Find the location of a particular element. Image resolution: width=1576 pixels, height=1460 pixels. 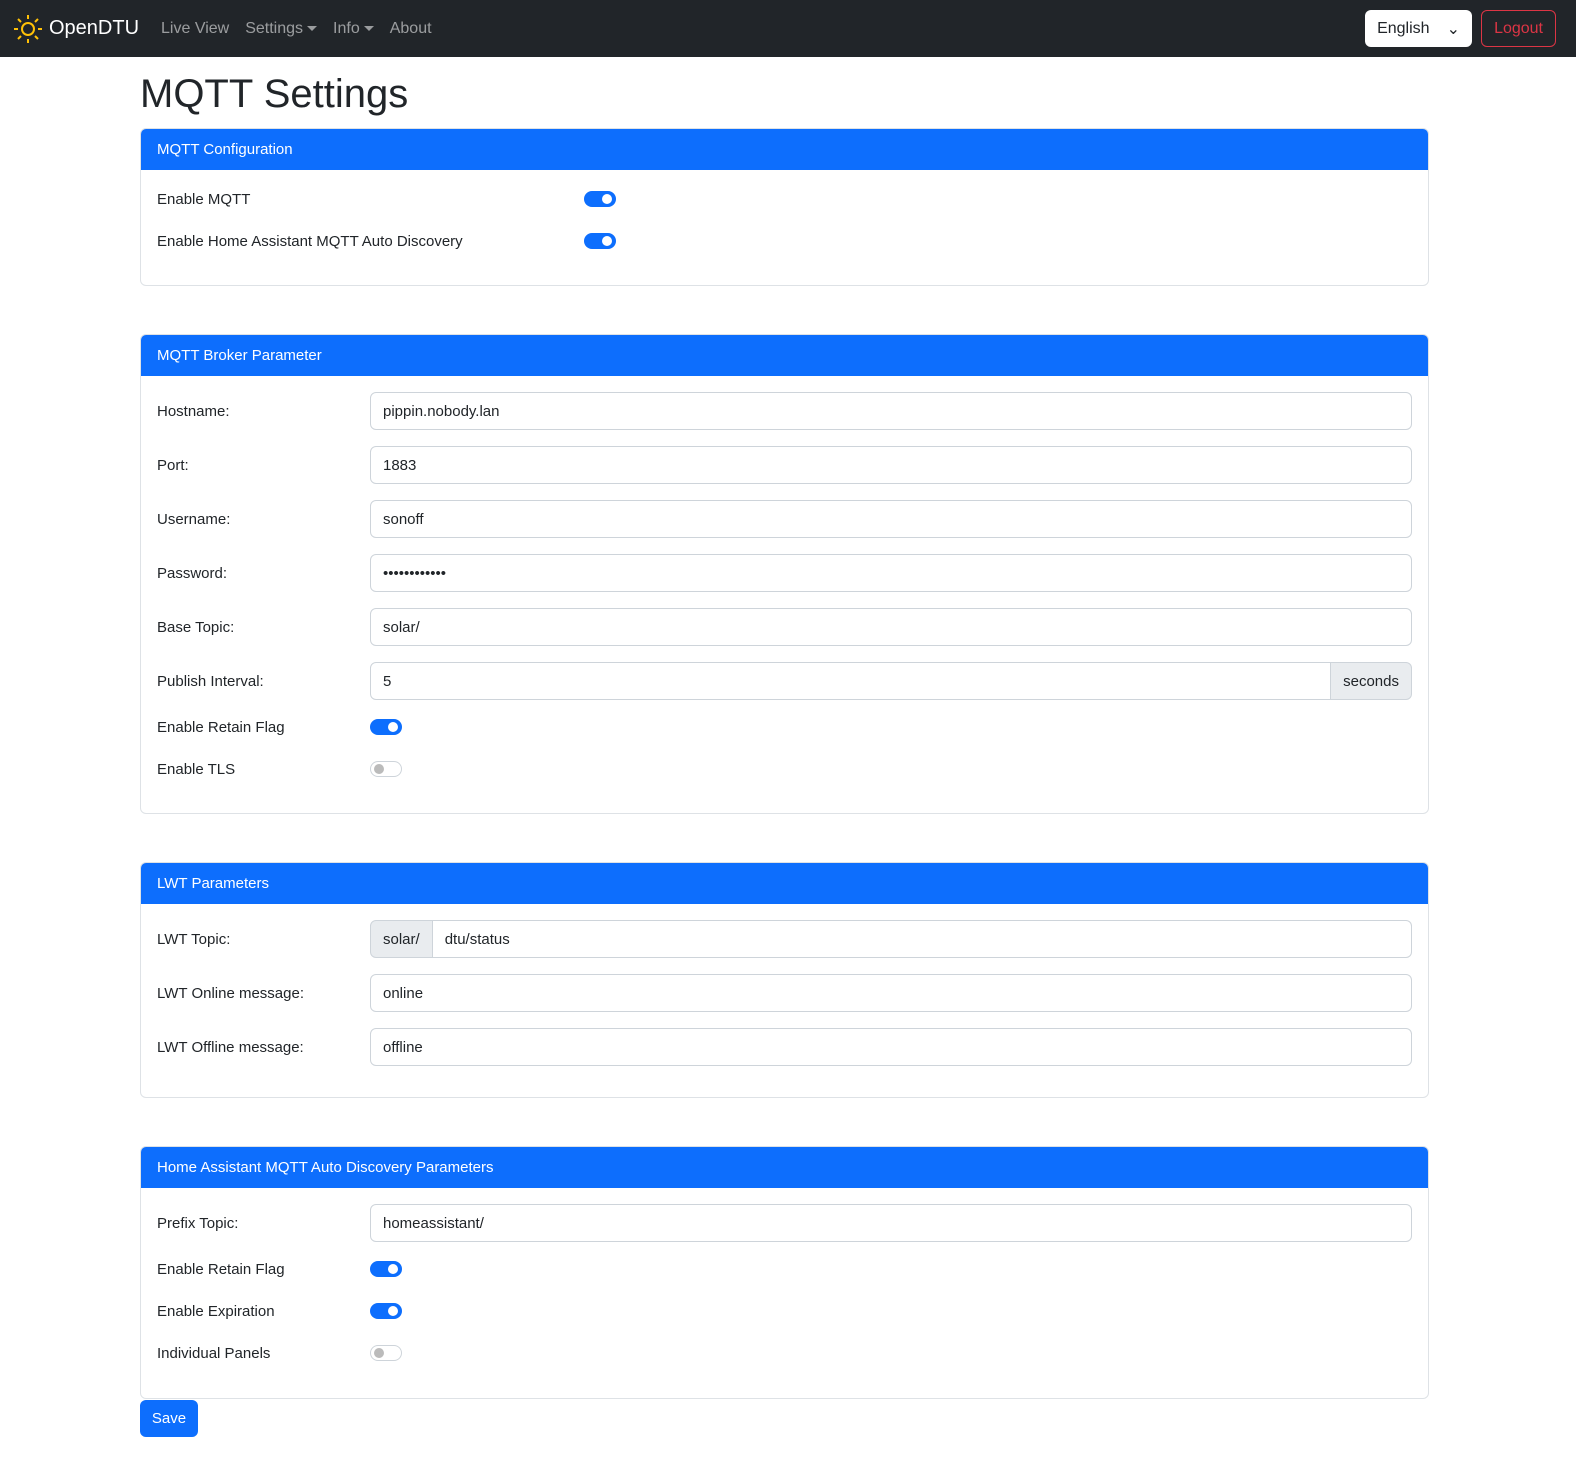

expiration-label: Enable Expiration is located at coordinates (216, 1311).